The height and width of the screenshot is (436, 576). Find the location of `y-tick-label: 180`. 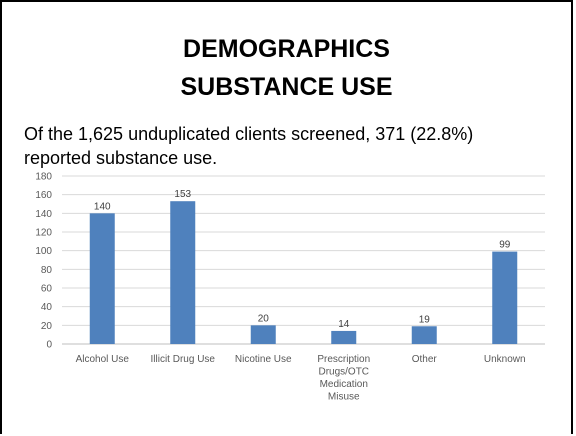

y-tick-label: 180 is located at coordinates (43, 177).